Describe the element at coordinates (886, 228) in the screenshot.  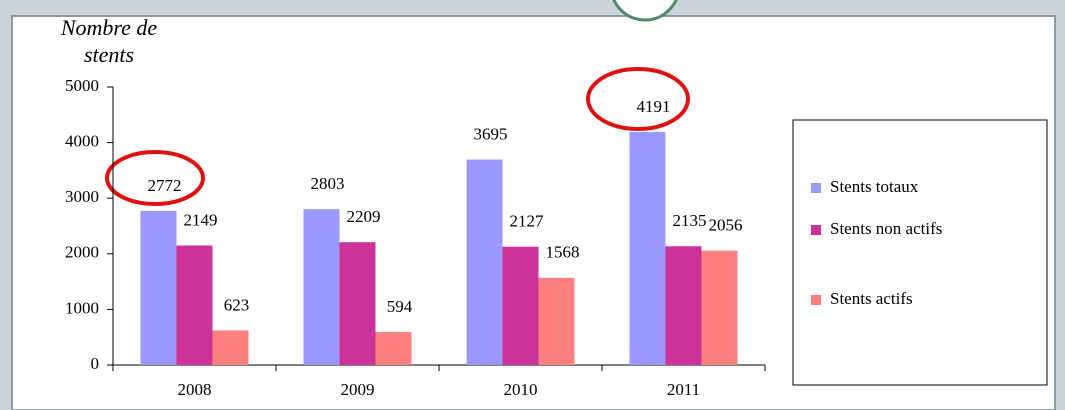
I see `legend-label: Stents non actifs` at that location.